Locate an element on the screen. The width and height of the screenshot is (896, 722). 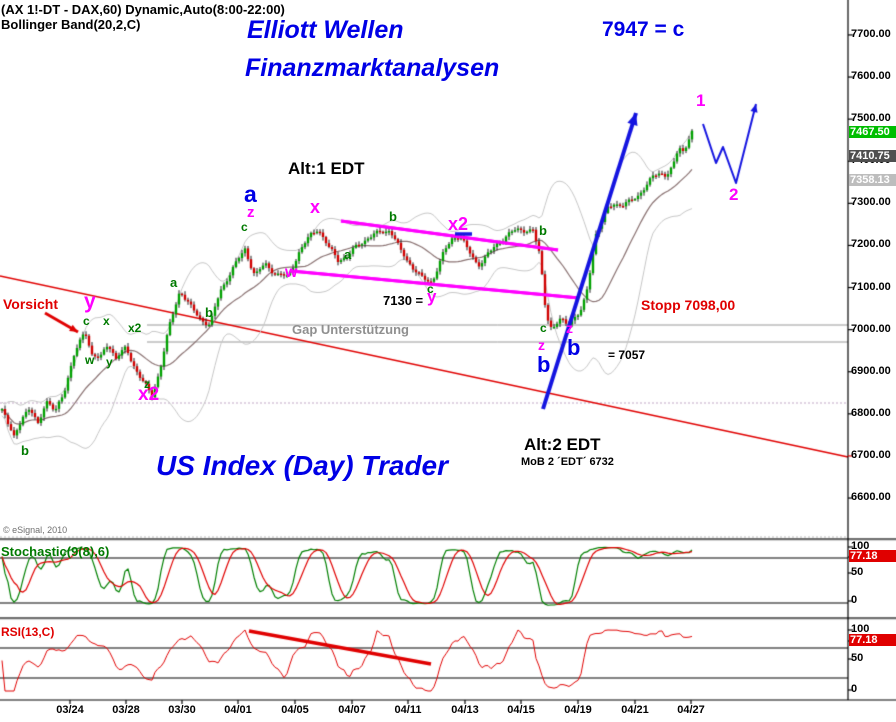
date-label-03-28: 03/28 is located at coordinates (126, 710).